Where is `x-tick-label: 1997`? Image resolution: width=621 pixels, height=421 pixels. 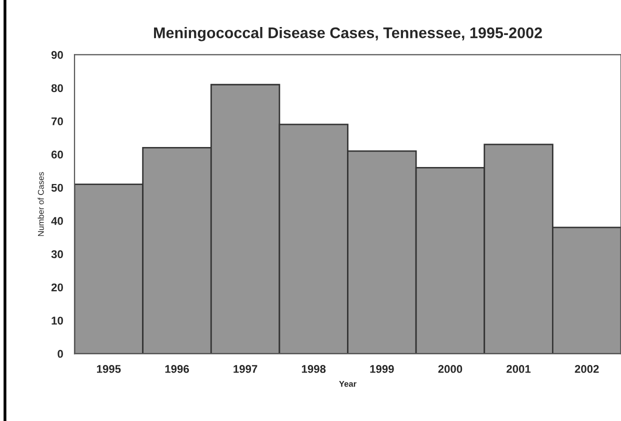
x-tick-label: 1997 is located at coordinates (246, 369).